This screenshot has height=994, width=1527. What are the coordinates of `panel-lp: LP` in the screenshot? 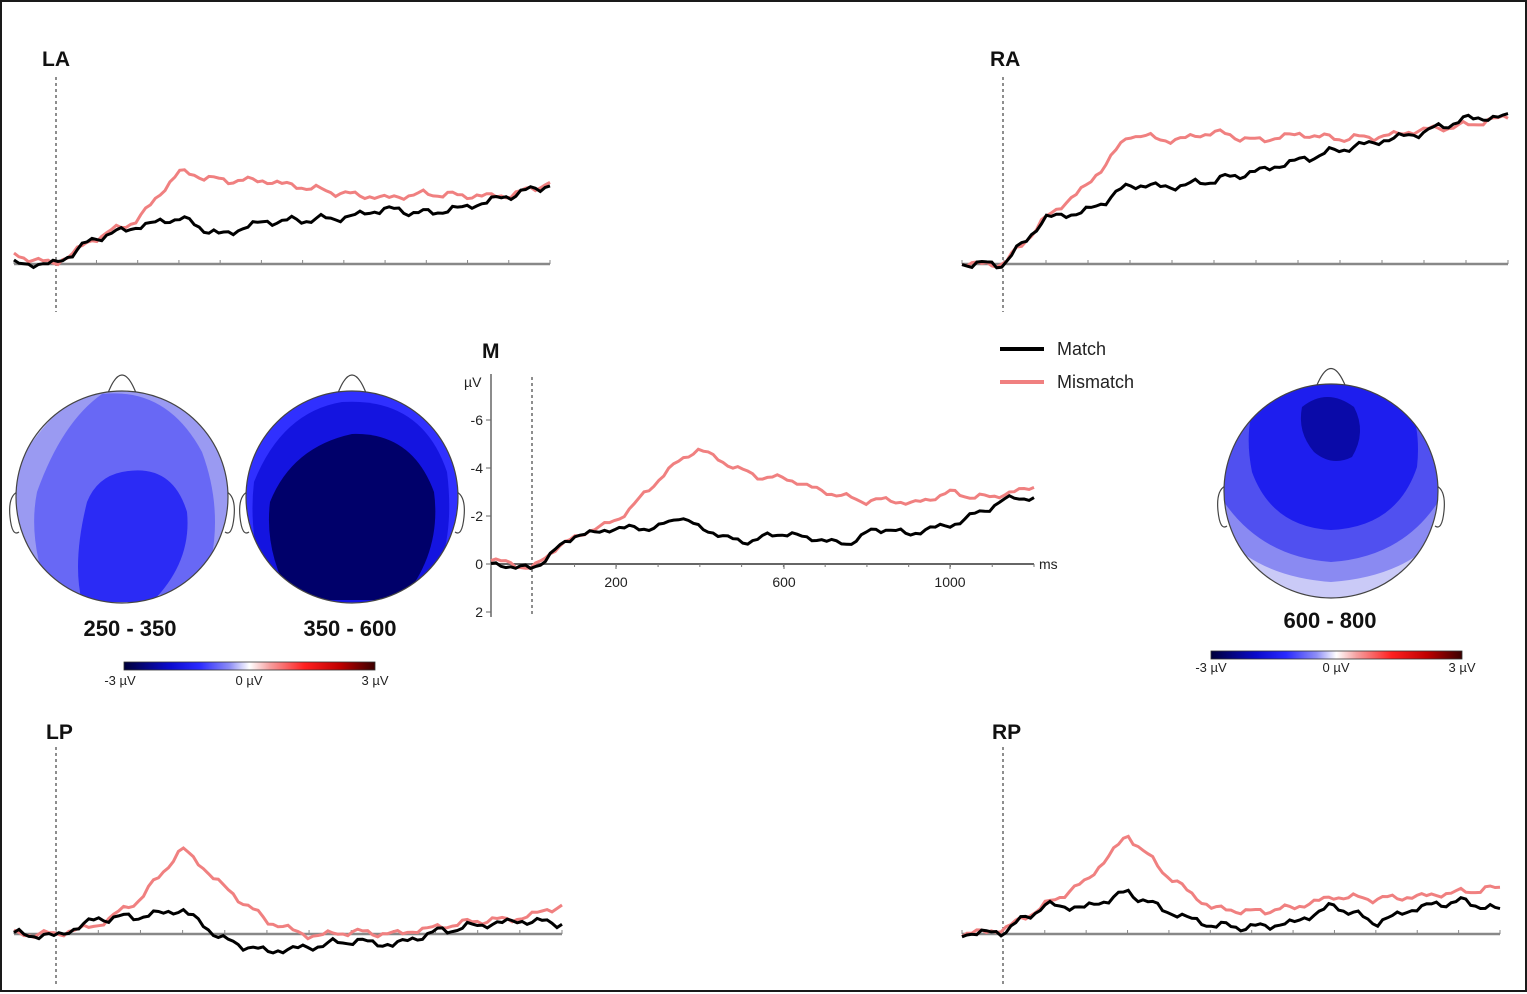 It's located at (288, 853).